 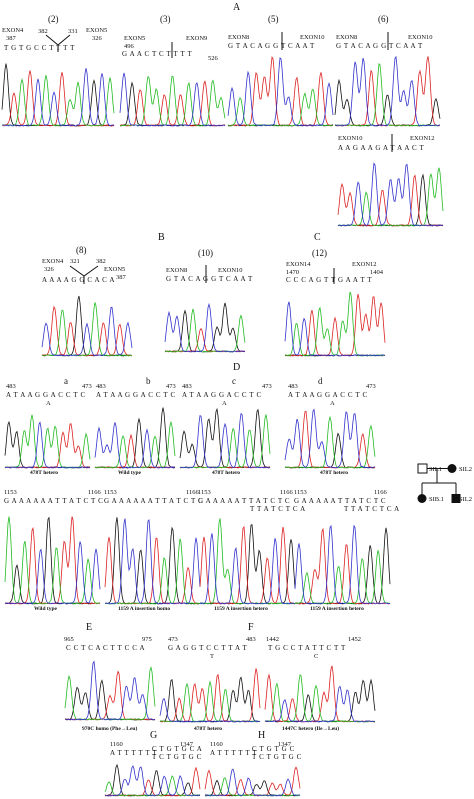 What do you see at coordinates (177, 749) in the screenshot?
I see `sequence-text: C T G T G C A` at bounding box center [177, 749].